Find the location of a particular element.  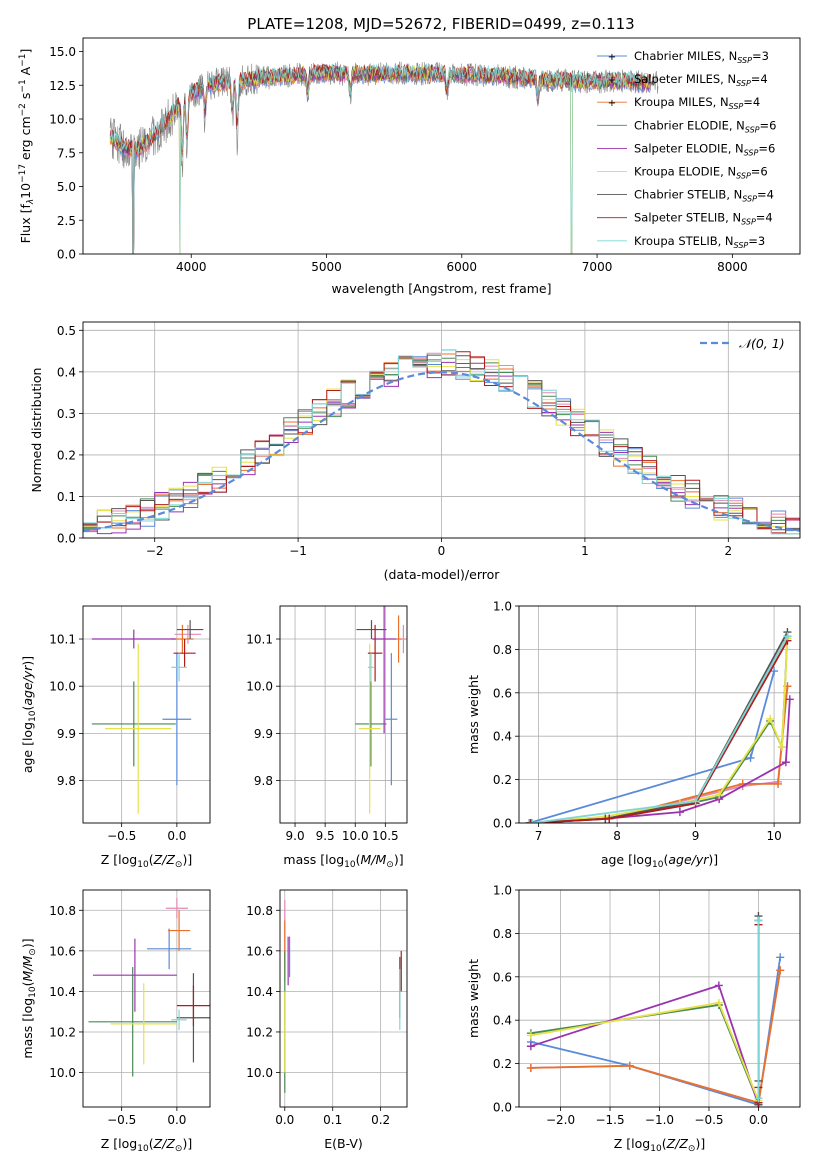

y-axis-label: Normed distribution is located at coordinates (36, 430).